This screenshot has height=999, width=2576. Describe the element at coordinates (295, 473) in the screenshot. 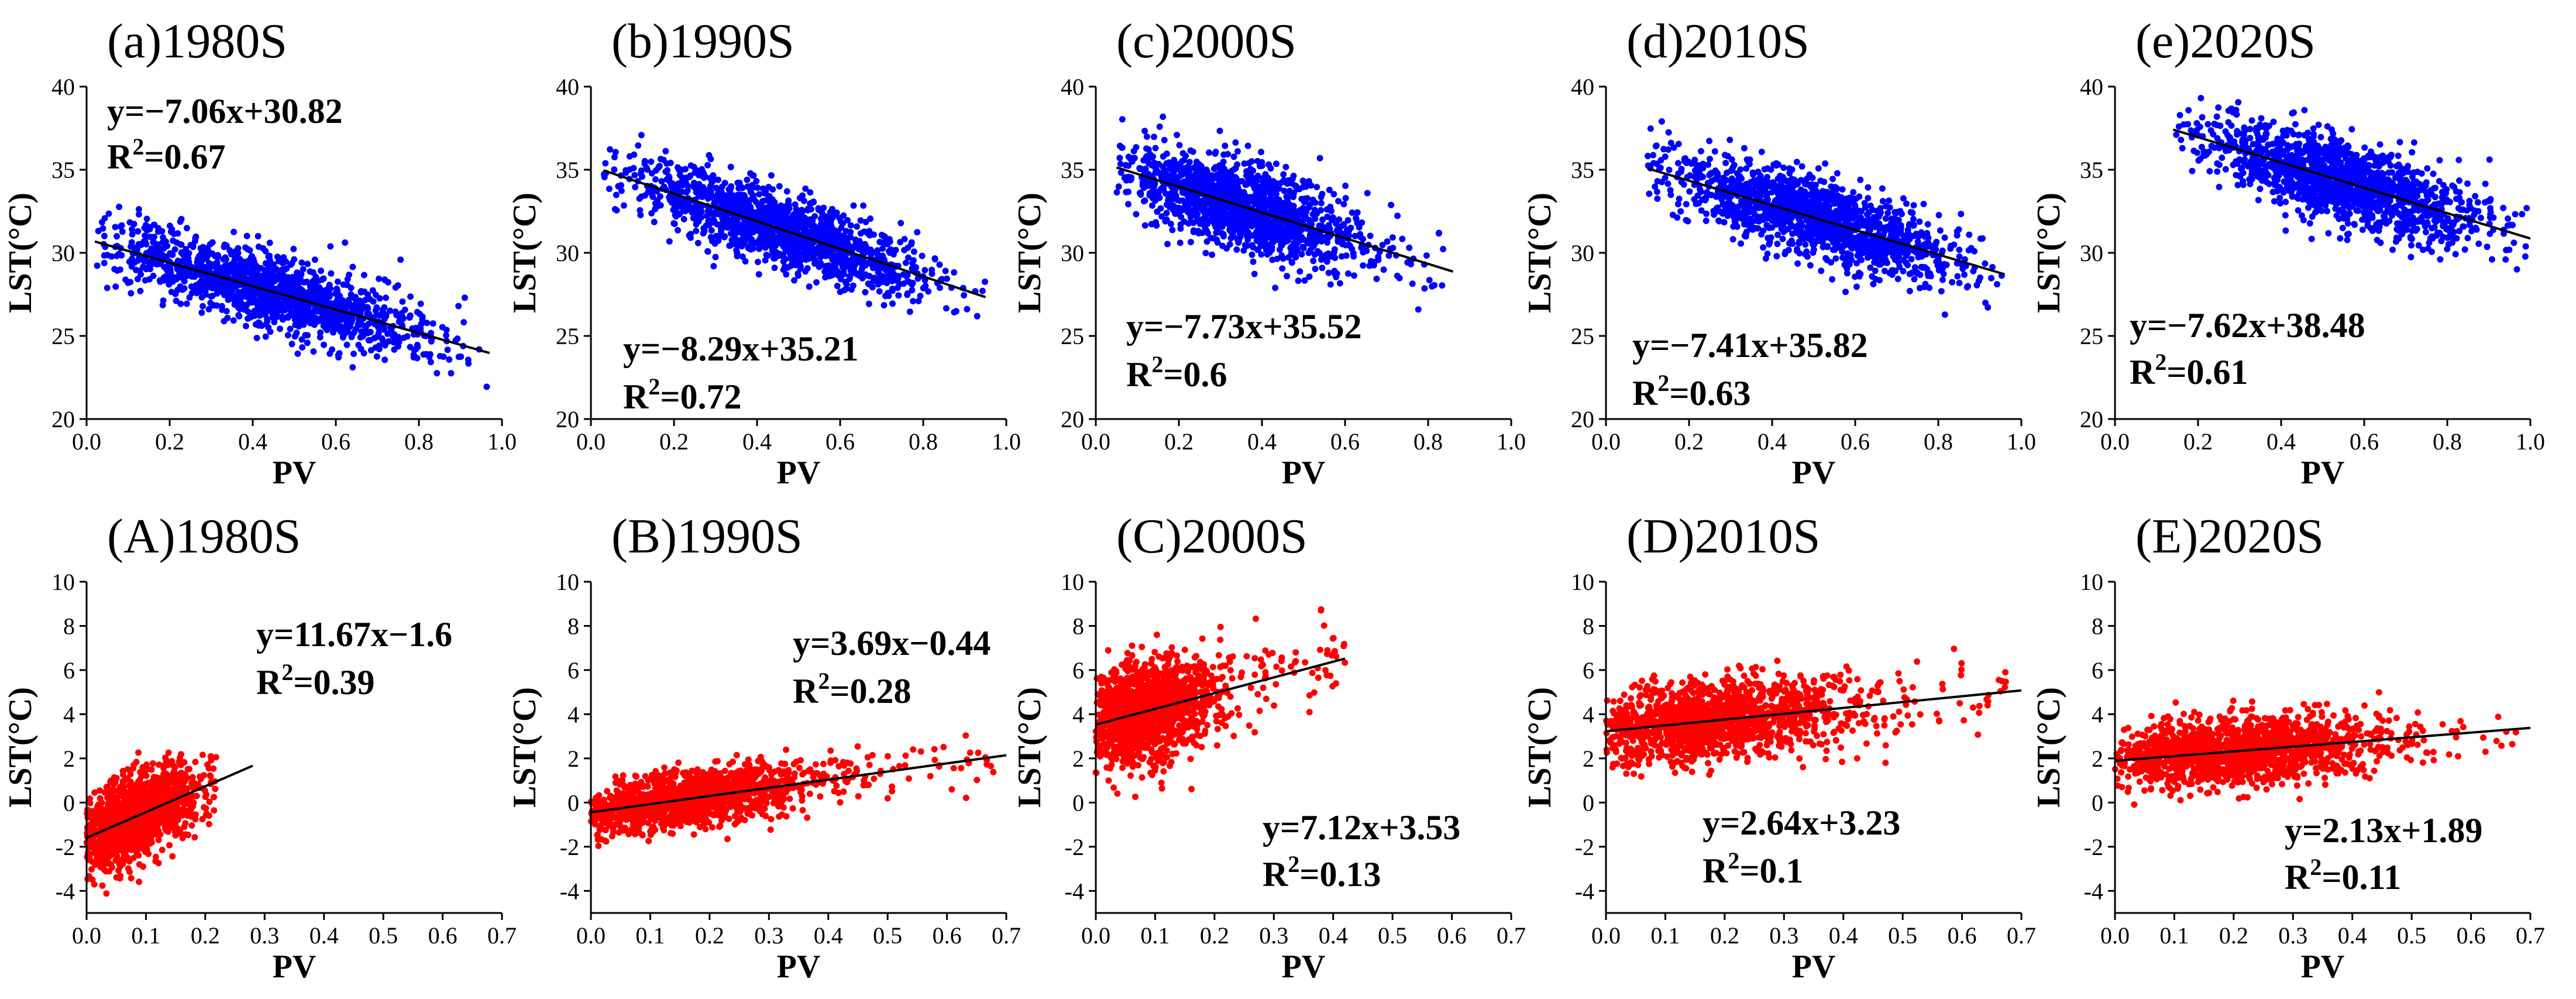

I see `x-axis-label: PV` at that location.